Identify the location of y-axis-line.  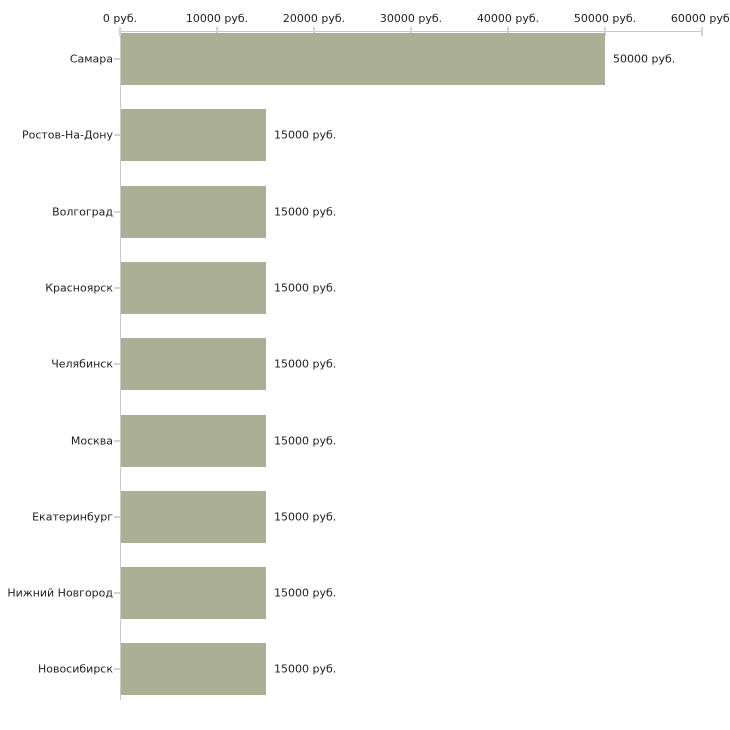
(120, 365).